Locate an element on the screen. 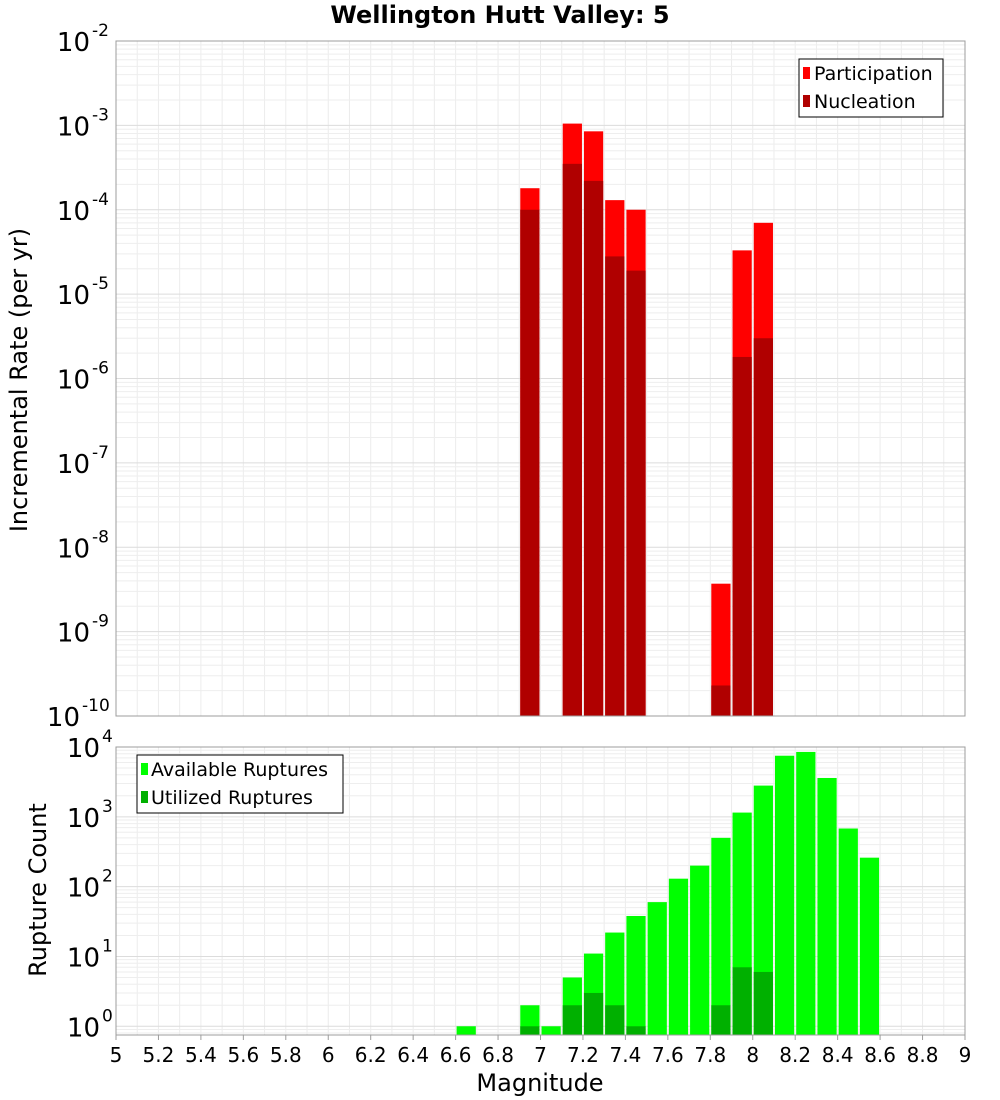 The height and width of the screenshot is (1100, 1000). x-tick-label: 8.4 is located at coordinates (838, 1055).